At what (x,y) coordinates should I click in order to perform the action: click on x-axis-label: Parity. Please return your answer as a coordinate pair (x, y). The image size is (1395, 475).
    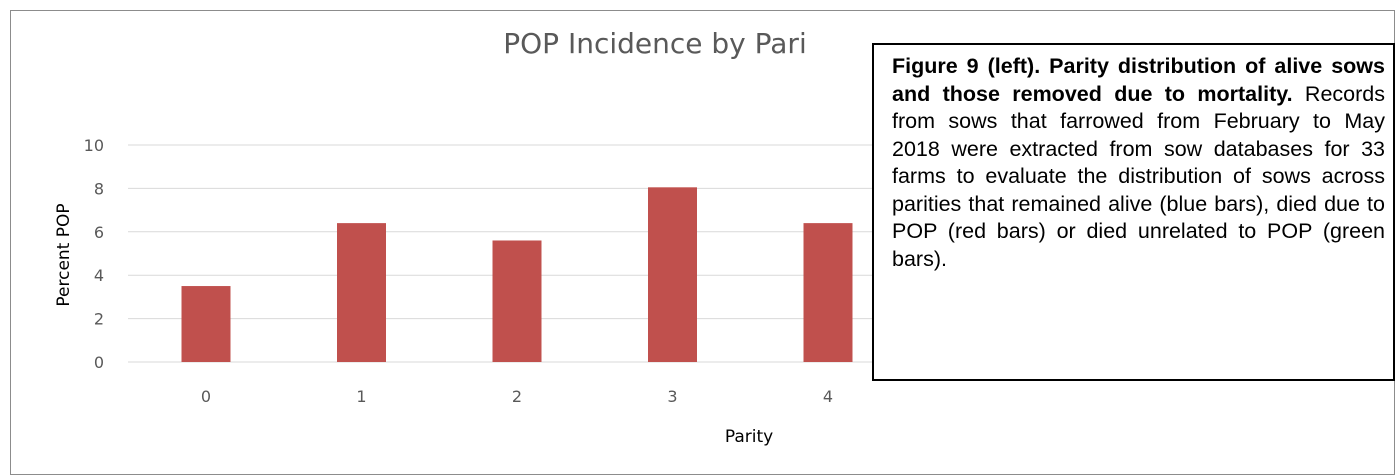
    Looking at the image, I should click on (749, 437).